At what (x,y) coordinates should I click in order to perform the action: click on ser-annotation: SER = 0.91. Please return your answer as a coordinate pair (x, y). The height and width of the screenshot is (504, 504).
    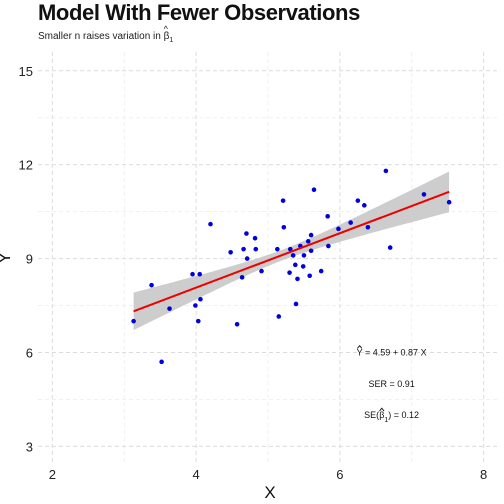
    Looking at the image, I should click on (391, 384).